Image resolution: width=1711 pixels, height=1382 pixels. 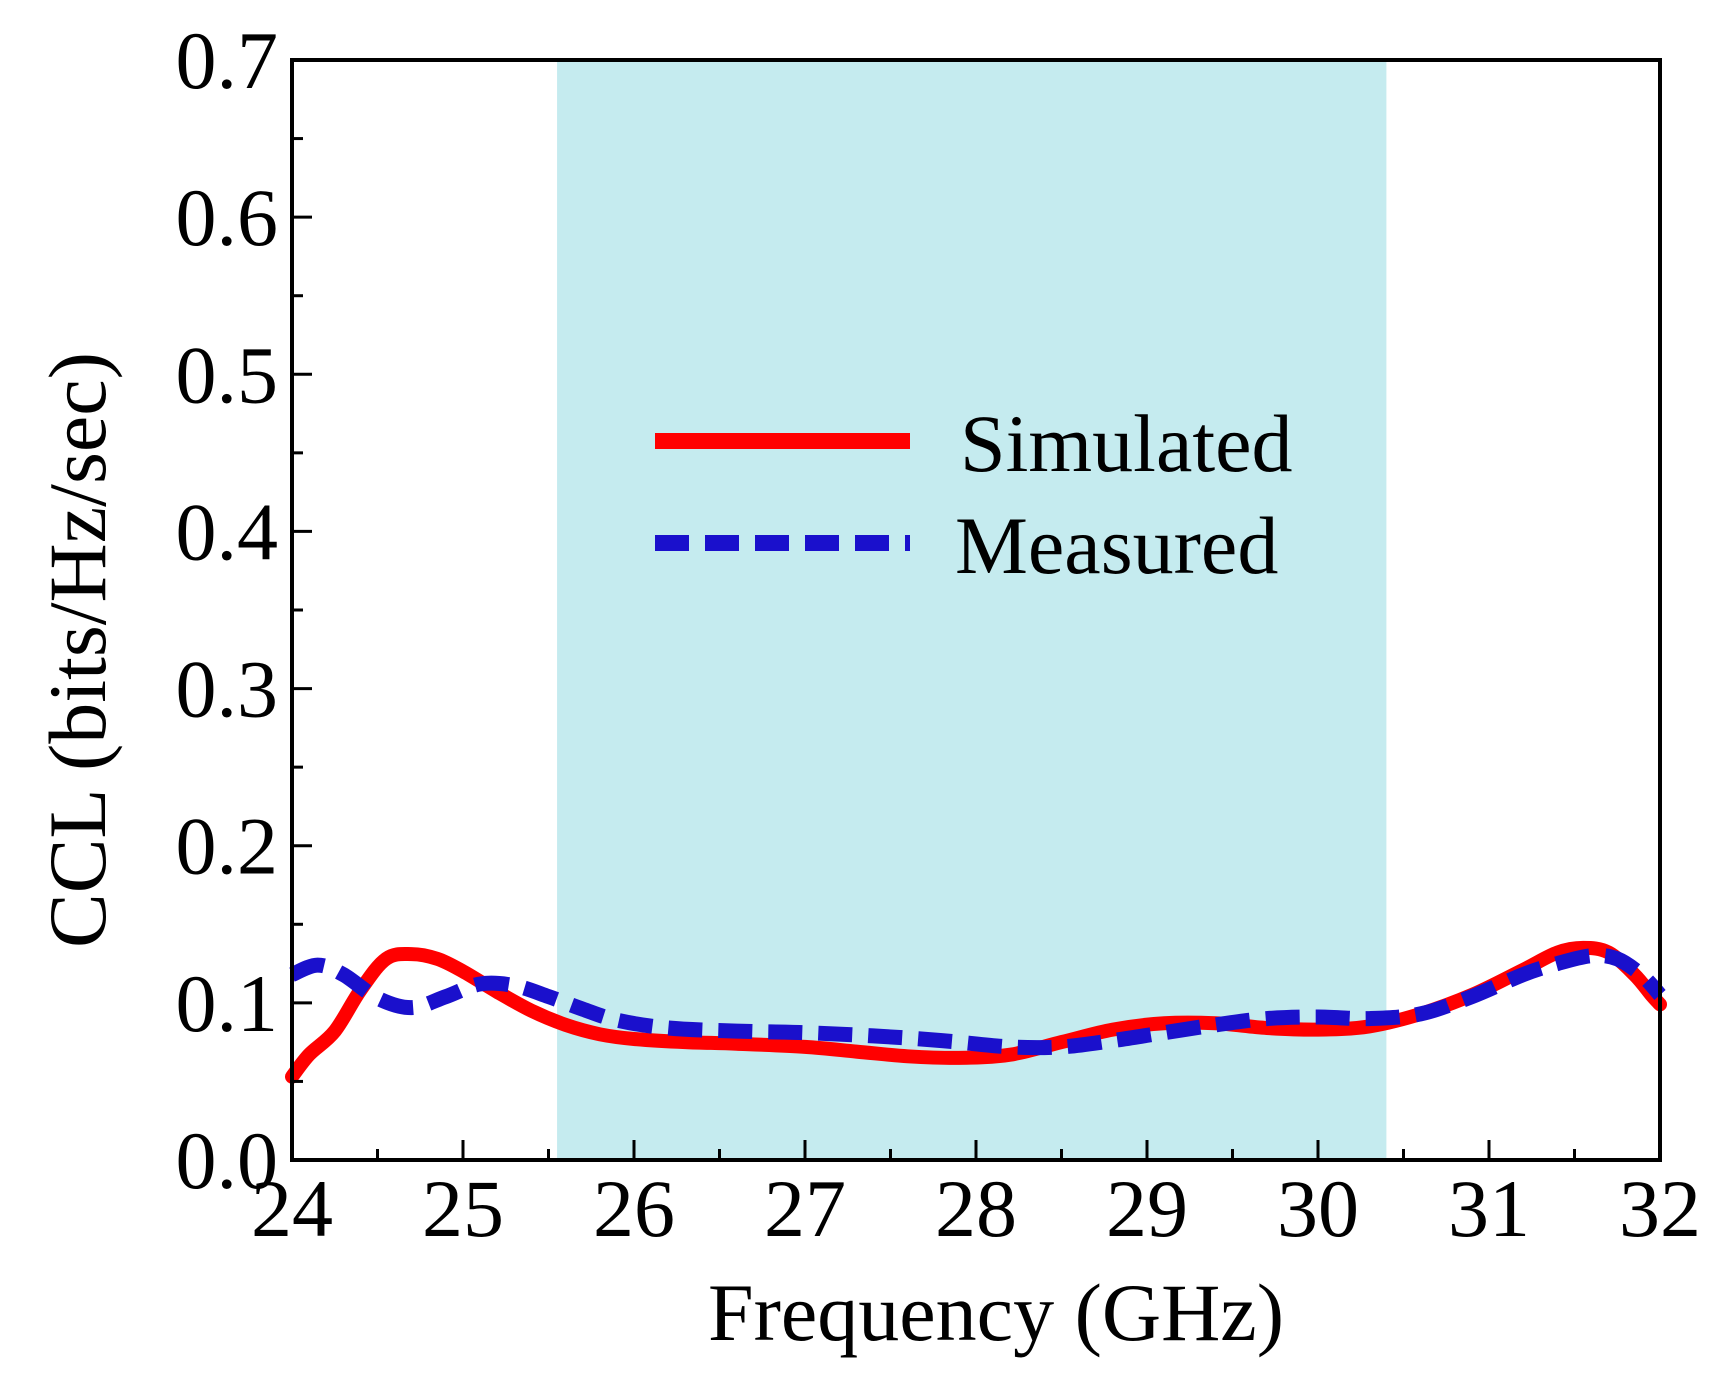 What do you see at coordinates (227, 1160) in the screenshot?
I see `y-tick-label: 0.0` at bounding box center [227, 1160].